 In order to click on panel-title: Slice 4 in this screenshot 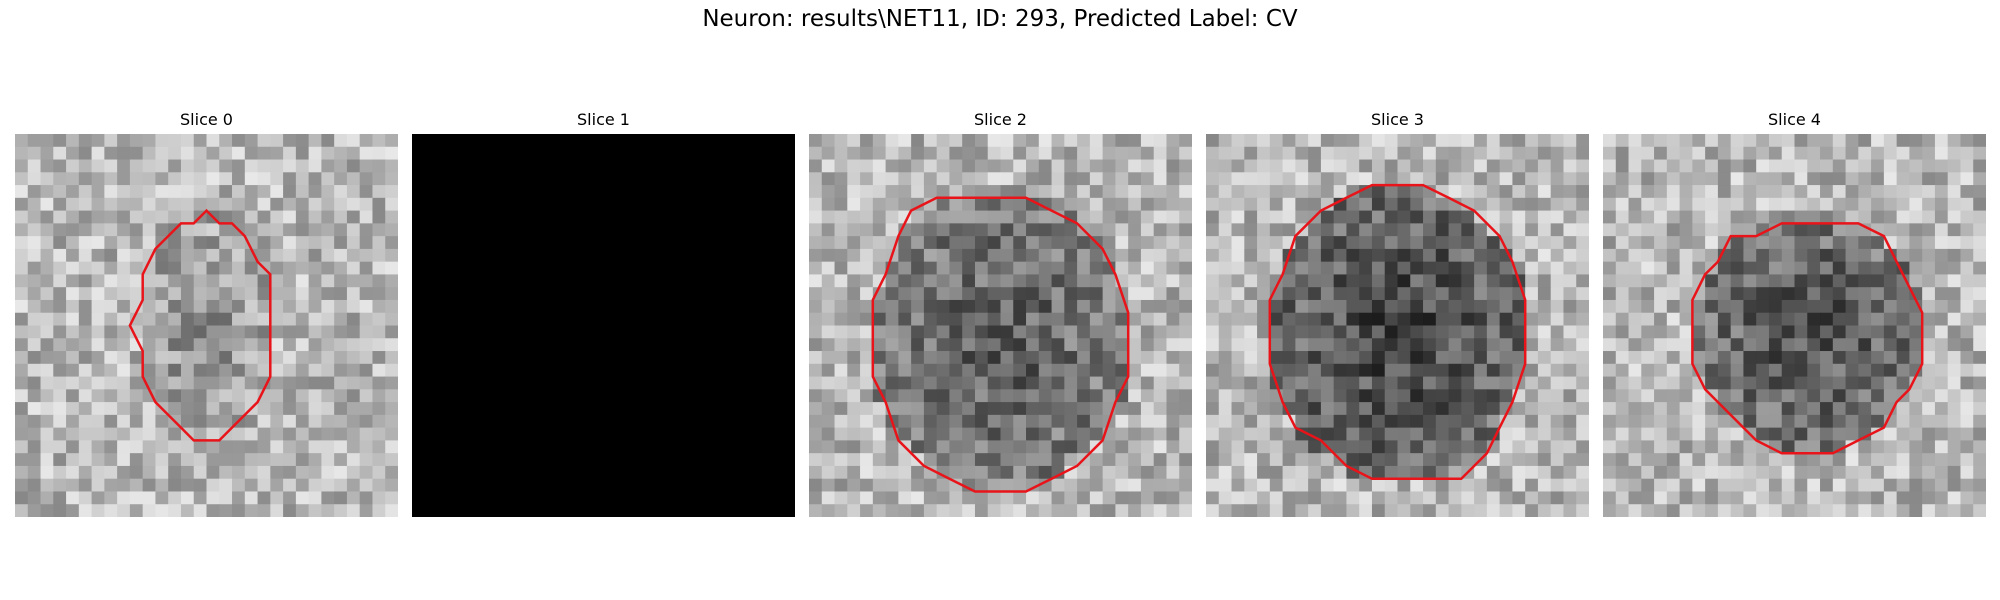, I will do `click(1794, 119)`.